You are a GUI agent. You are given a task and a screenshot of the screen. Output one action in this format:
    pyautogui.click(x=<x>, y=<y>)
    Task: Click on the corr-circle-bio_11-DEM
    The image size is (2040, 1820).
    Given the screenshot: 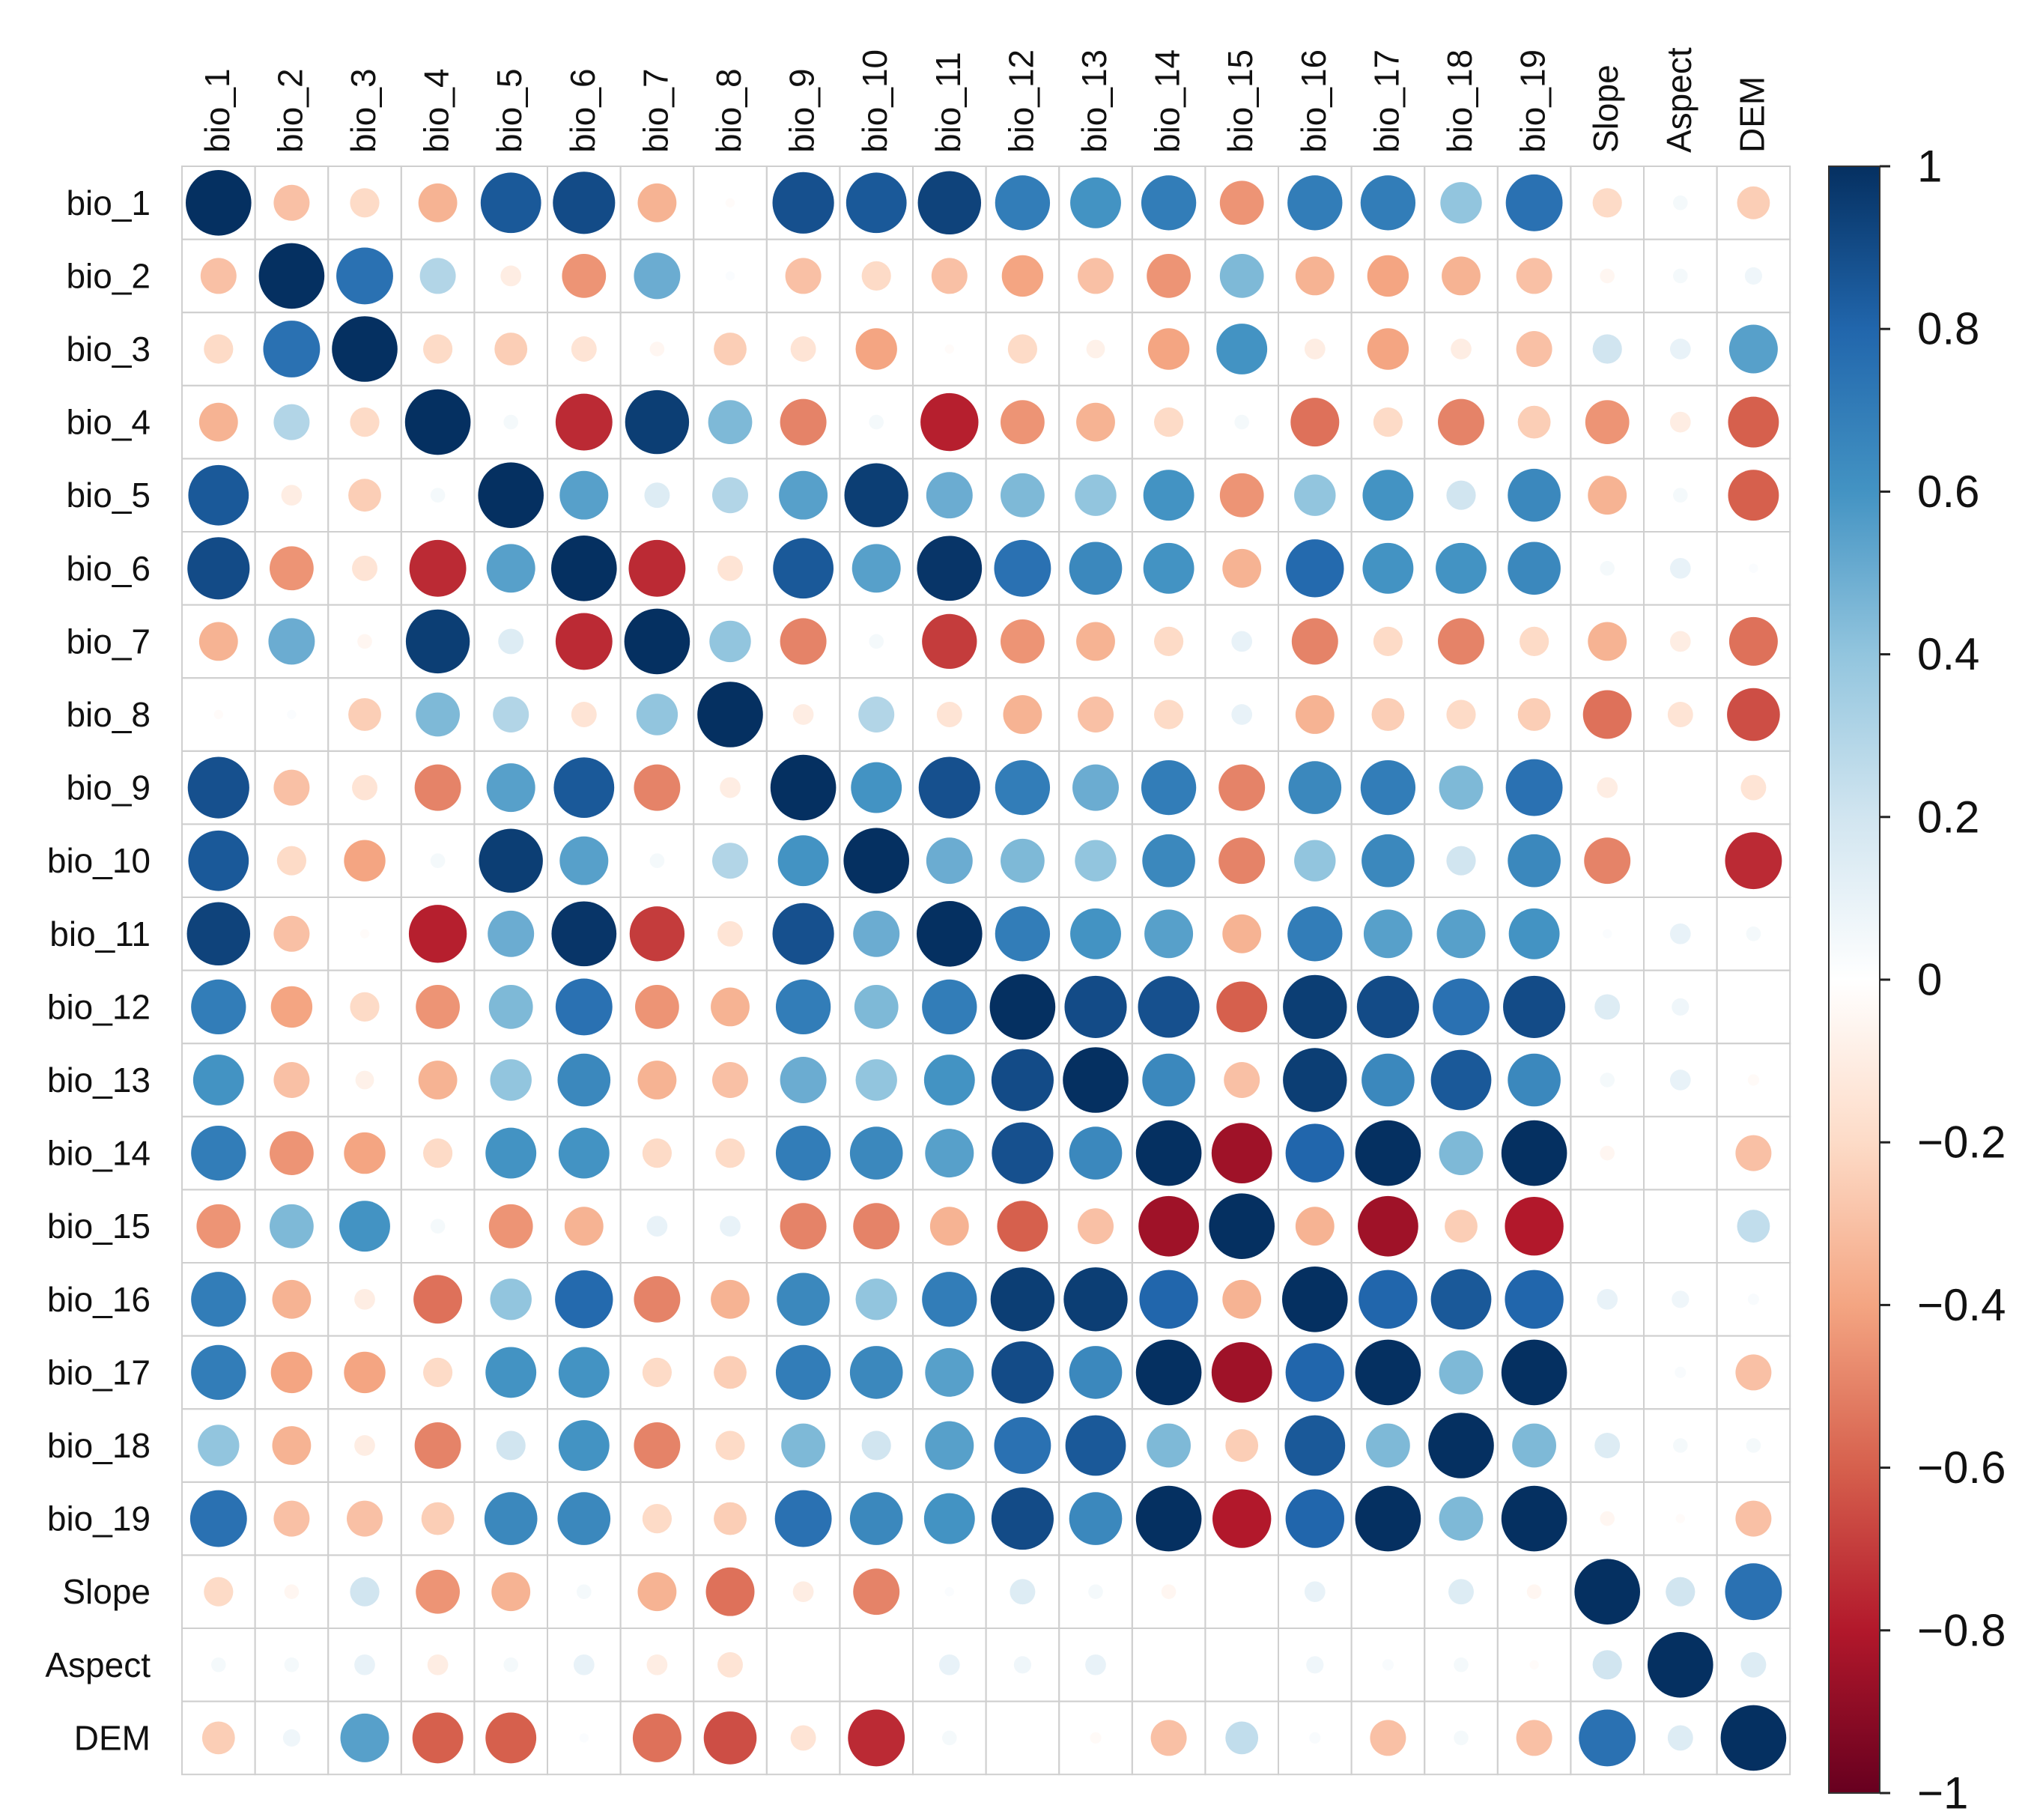 What is the action you would take?
    pyautogui.click(x=1753, y=933)
    